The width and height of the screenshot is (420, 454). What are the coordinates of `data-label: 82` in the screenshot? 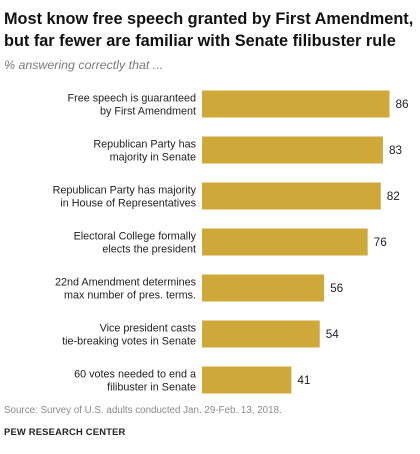 It's located at (393, 196).